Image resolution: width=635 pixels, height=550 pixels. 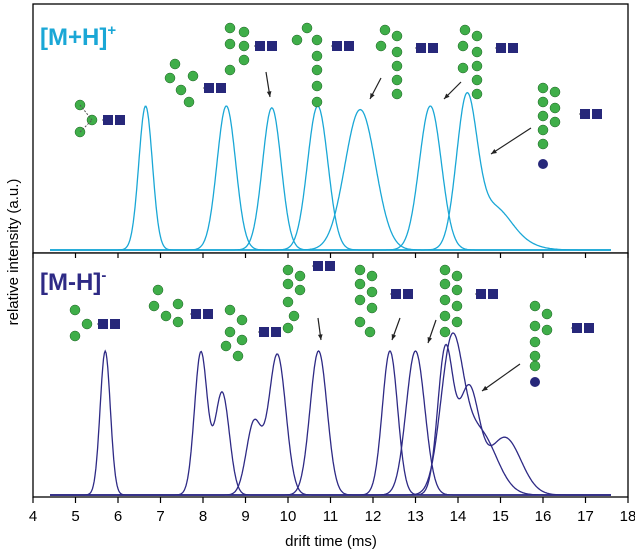 What do you see at coordinates (86, 126) in the screenshot?
I see `glycosidic-link` at bounding box center [86, 126].